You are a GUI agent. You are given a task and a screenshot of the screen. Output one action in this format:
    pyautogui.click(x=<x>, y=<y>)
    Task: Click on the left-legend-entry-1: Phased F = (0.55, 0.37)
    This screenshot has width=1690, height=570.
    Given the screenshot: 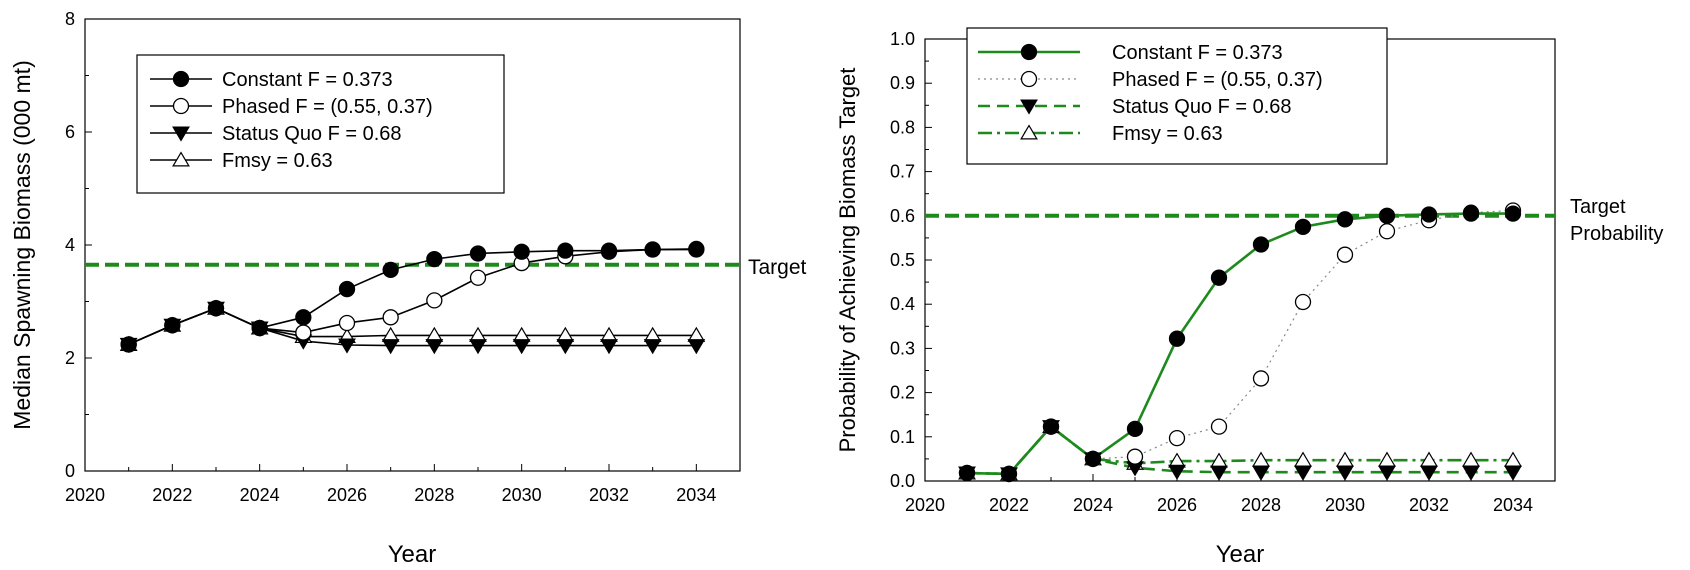 What is the action you would take?
    pyautogui.click(x=327, y=107)
    